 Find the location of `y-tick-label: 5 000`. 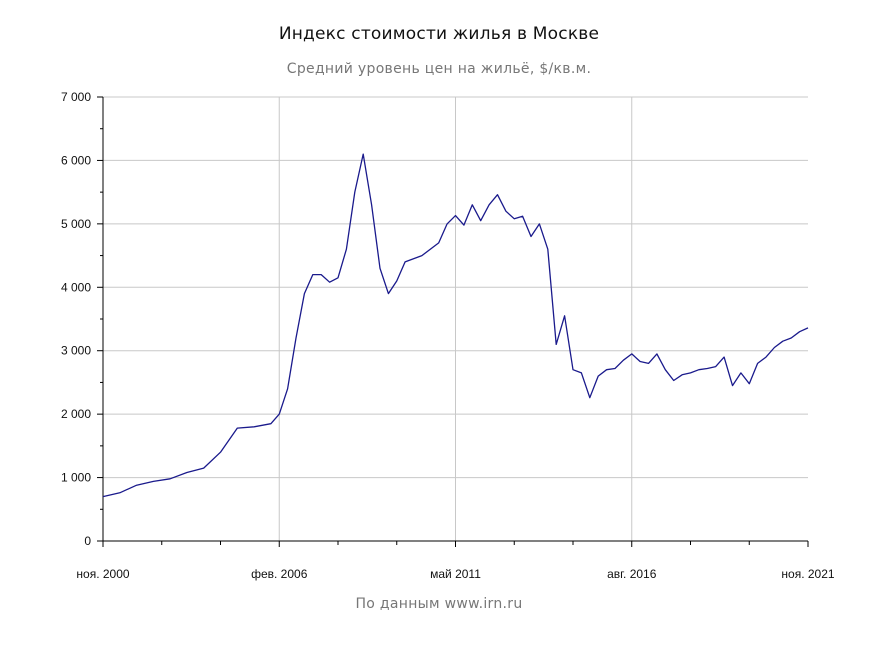

y-tick-label: 5 000 is located at coordinates (76, 224).